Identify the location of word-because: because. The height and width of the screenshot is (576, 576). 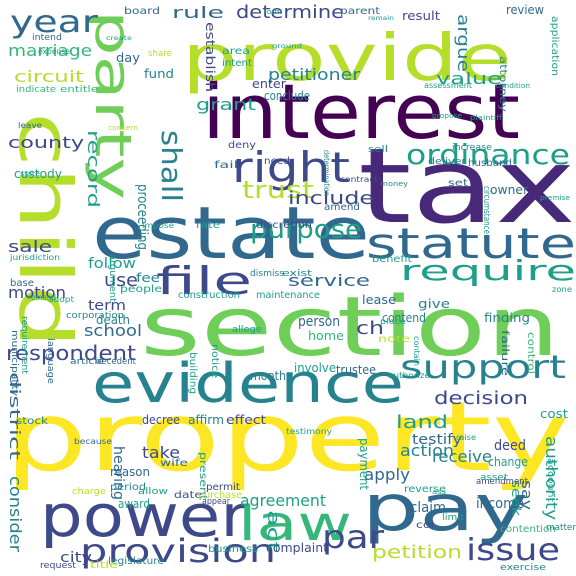
(93, 441).